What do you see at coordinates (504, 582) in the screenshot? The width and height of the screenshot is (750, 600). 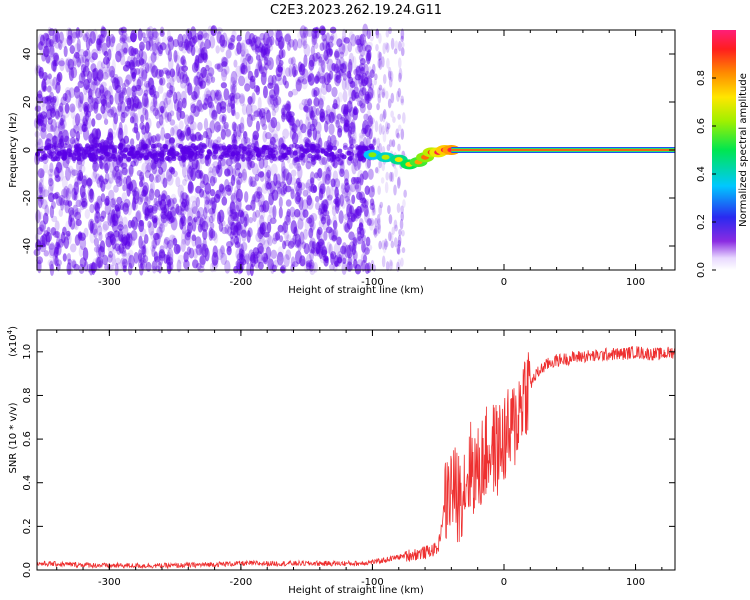 I see `x-tick-label: 0` at bounding box center [504, 582].